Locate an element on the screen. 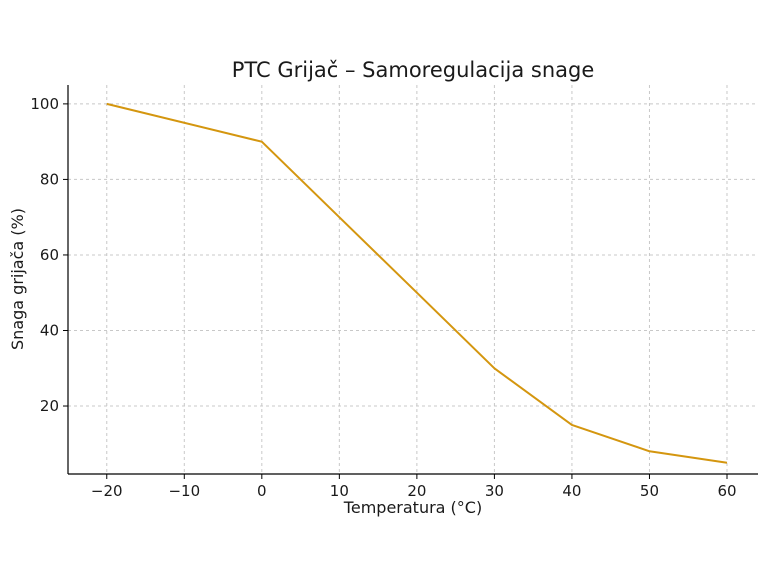  x-tick-label: 50 is located at coordinates (649, 491).